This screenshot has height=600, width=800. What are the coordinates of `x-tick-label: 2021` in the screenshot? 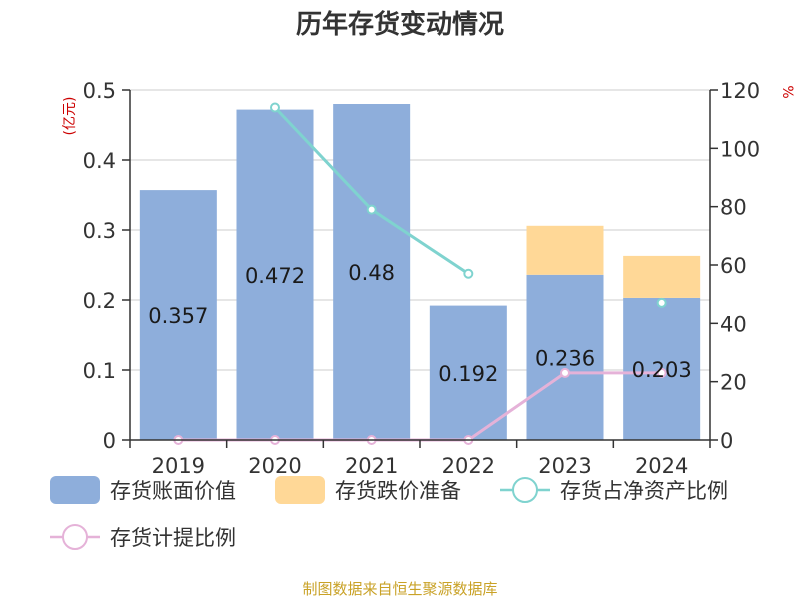 It's located at (371, 466).